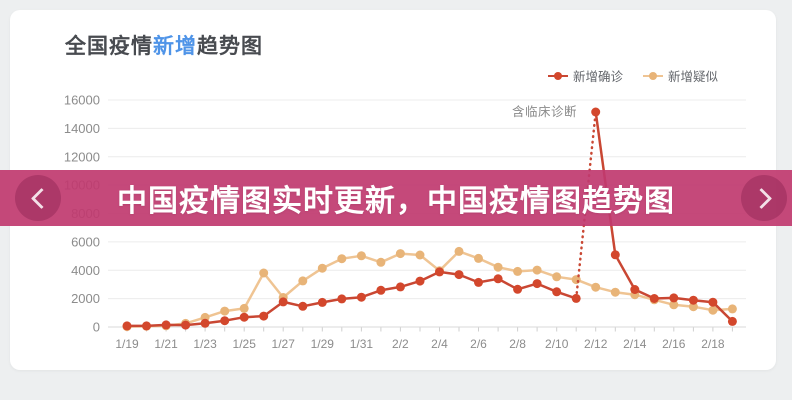 The height and width of the screenshot is (400, 792). What do you see at coordinates (693, 77) in the screenshot?
I see `legend-label: 新增疑似` at bounding box center [693, 77].